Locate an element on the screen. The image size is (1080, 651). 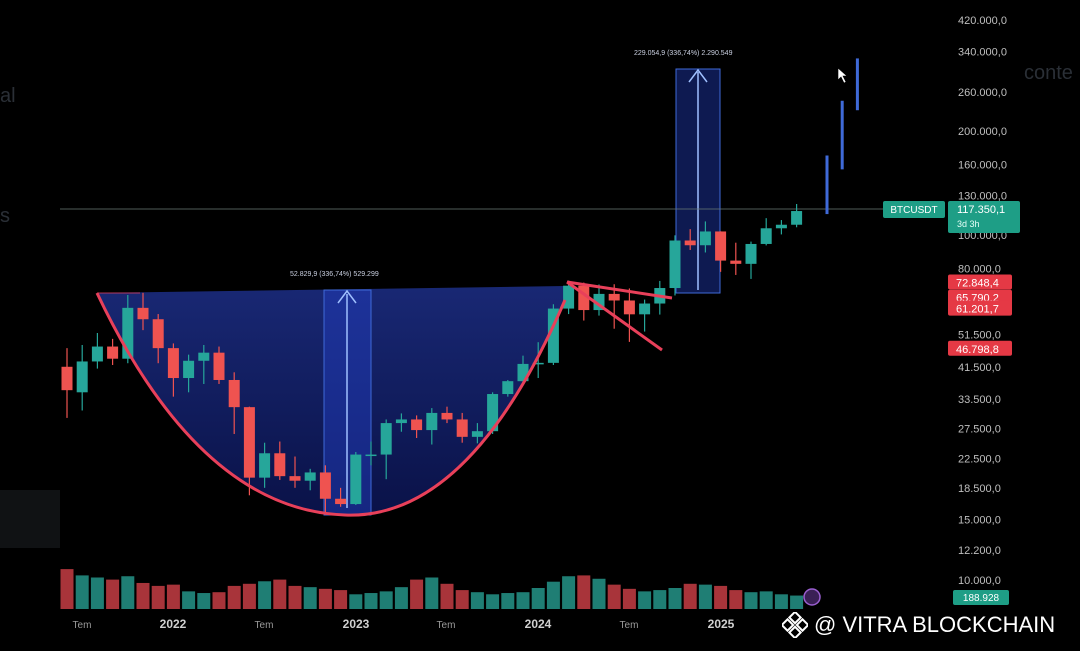
ghost-text-left-2: s is located at coordinates (5, 216).